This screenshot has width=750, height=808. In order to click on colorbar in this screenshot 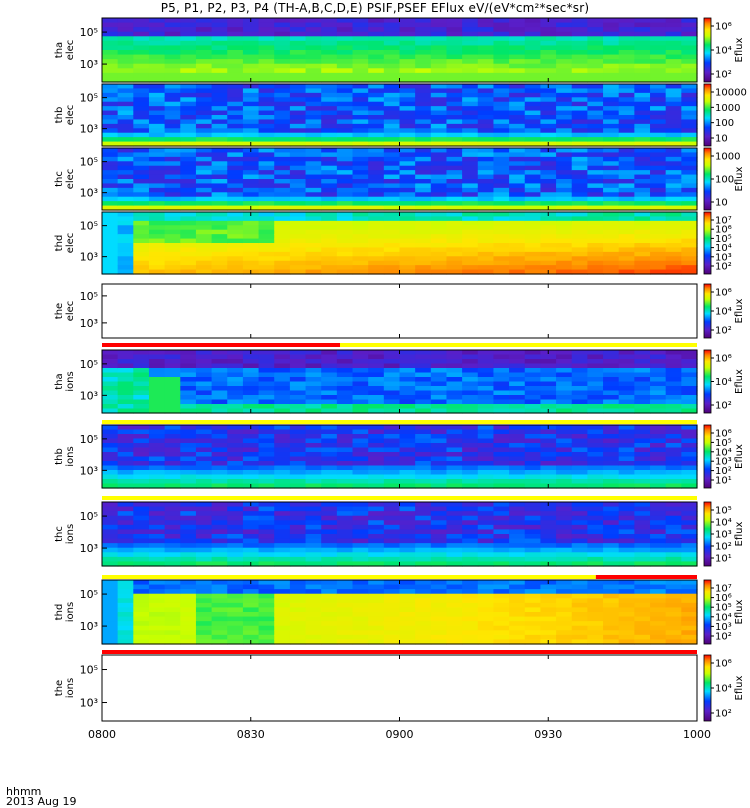, I will do `click(707, 612)`.